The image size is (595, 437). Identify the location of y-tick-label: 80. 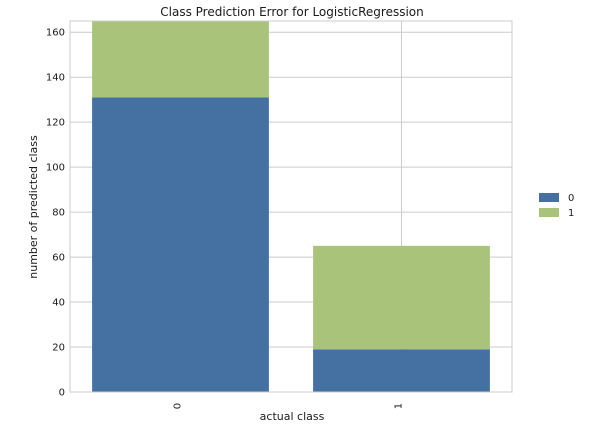
(58, 213).